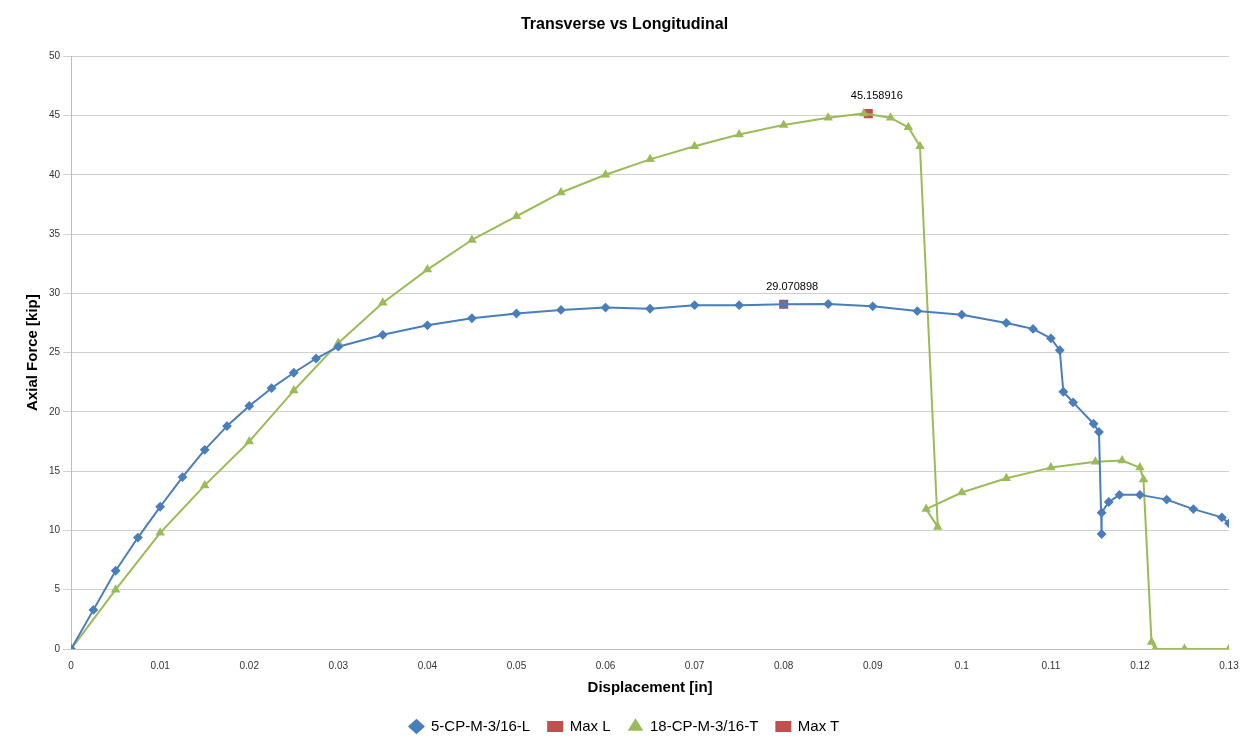  I want to click on x-tick-label: 0, so click(71, 665).